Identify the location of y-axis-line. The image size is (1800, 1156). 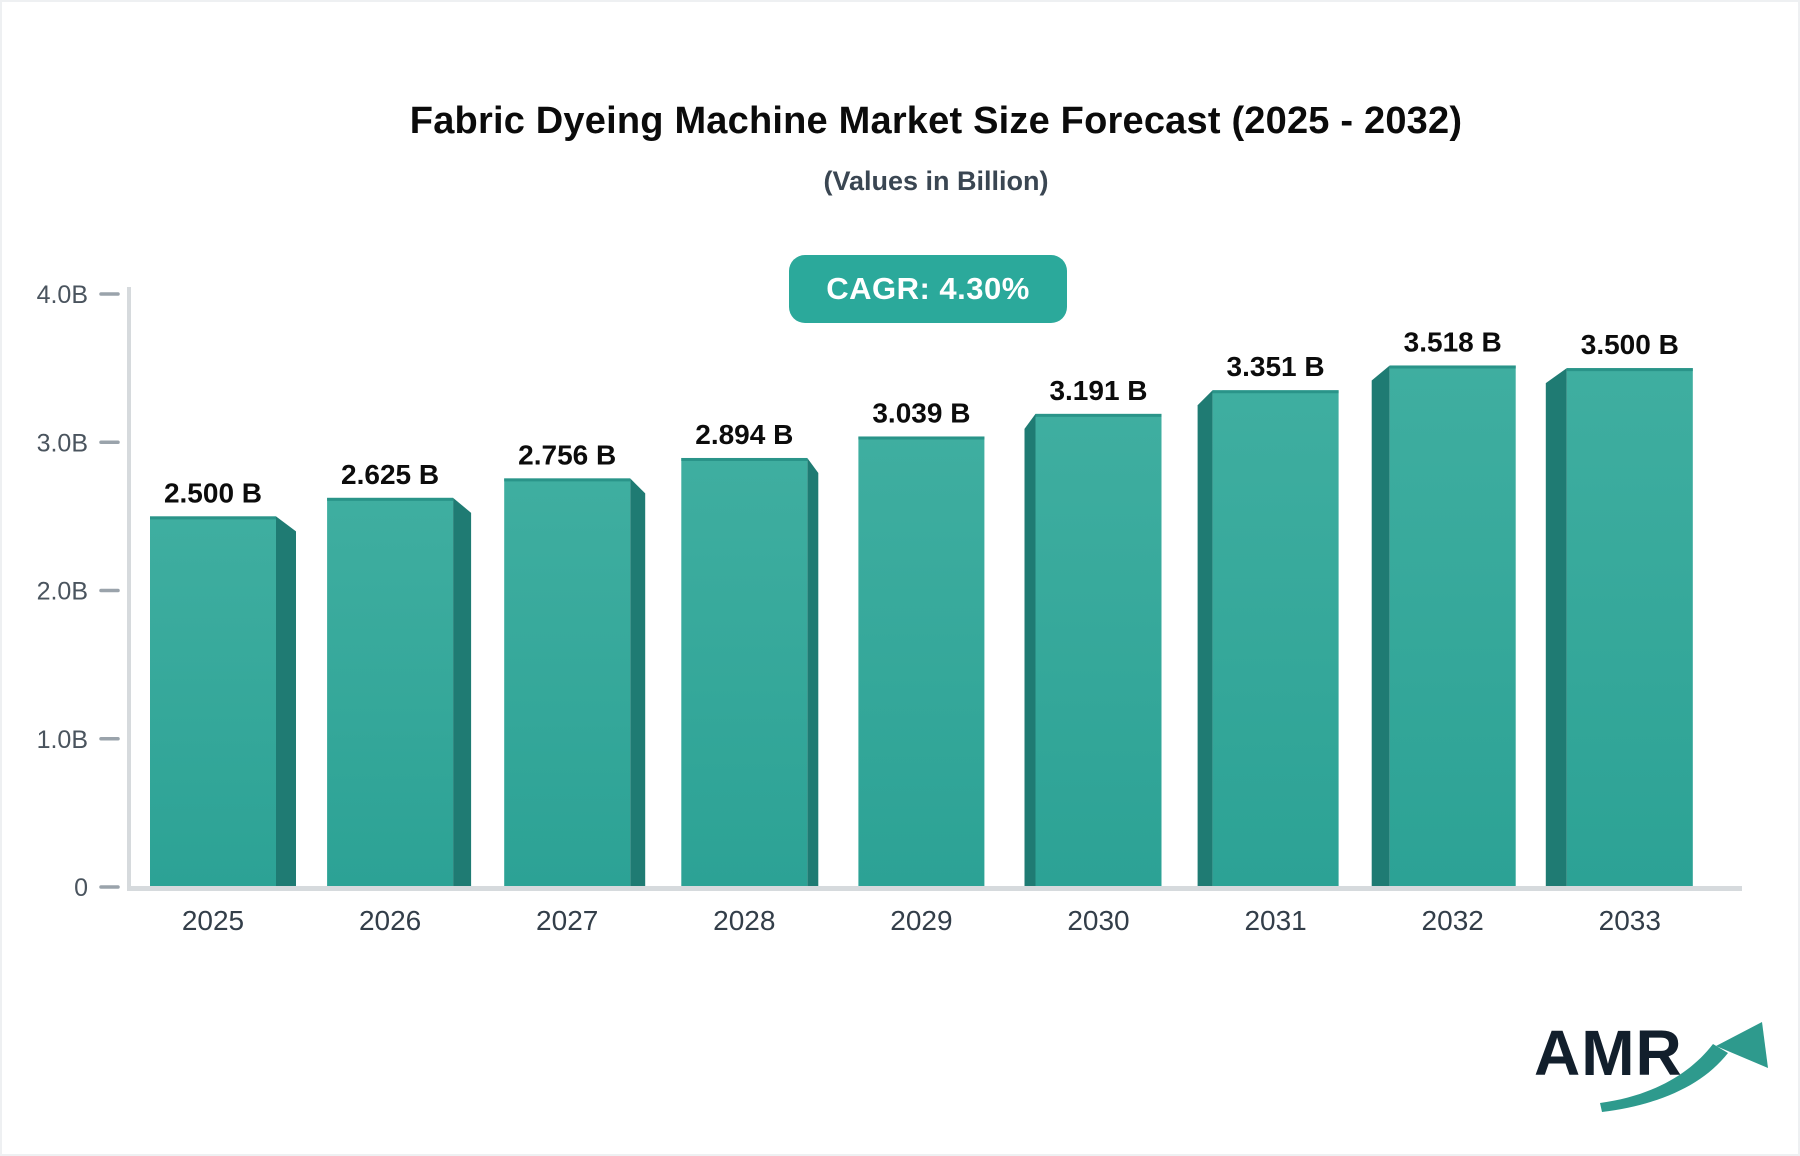
(129, 588).